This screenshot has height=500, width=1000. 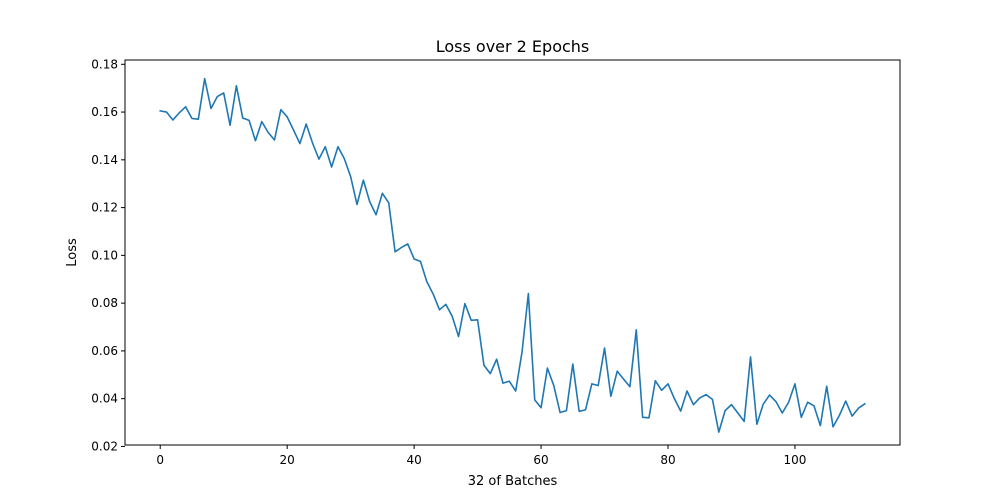 What do you see at coordinates (540, 460) in the screenshot?
I see `x-tick-label: 60` at bounding box center [540, 460].